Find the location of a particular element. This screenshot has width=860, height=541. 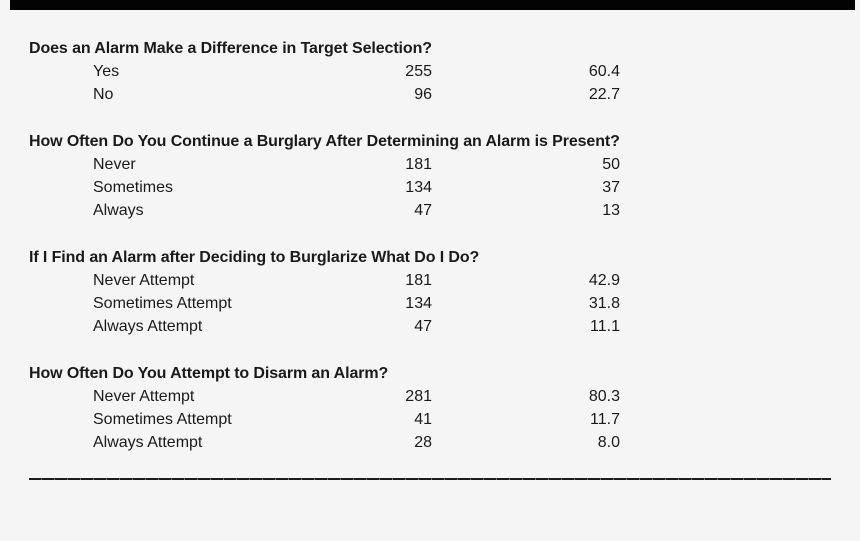

row-label: Yes is located at coordinates (106, 71).